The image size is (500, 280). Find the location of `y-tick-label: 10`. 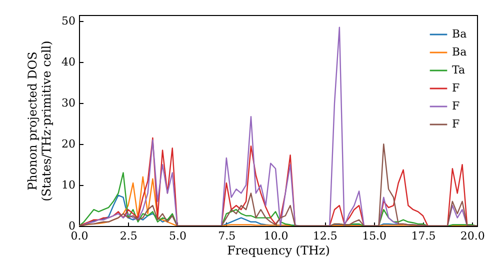

y-tick-label: 10 is located at coordinates (69, 185).